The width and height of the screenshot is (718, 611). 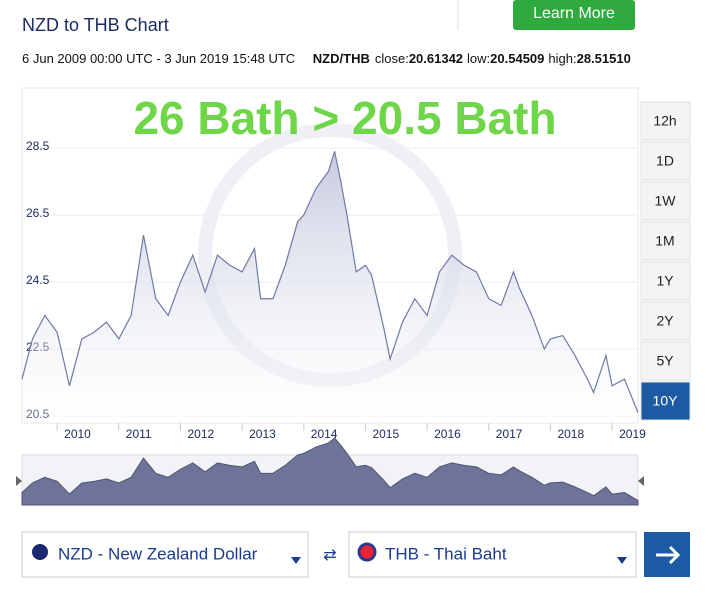 I want to click on period-label: 12h, so click(x=664, y=121).